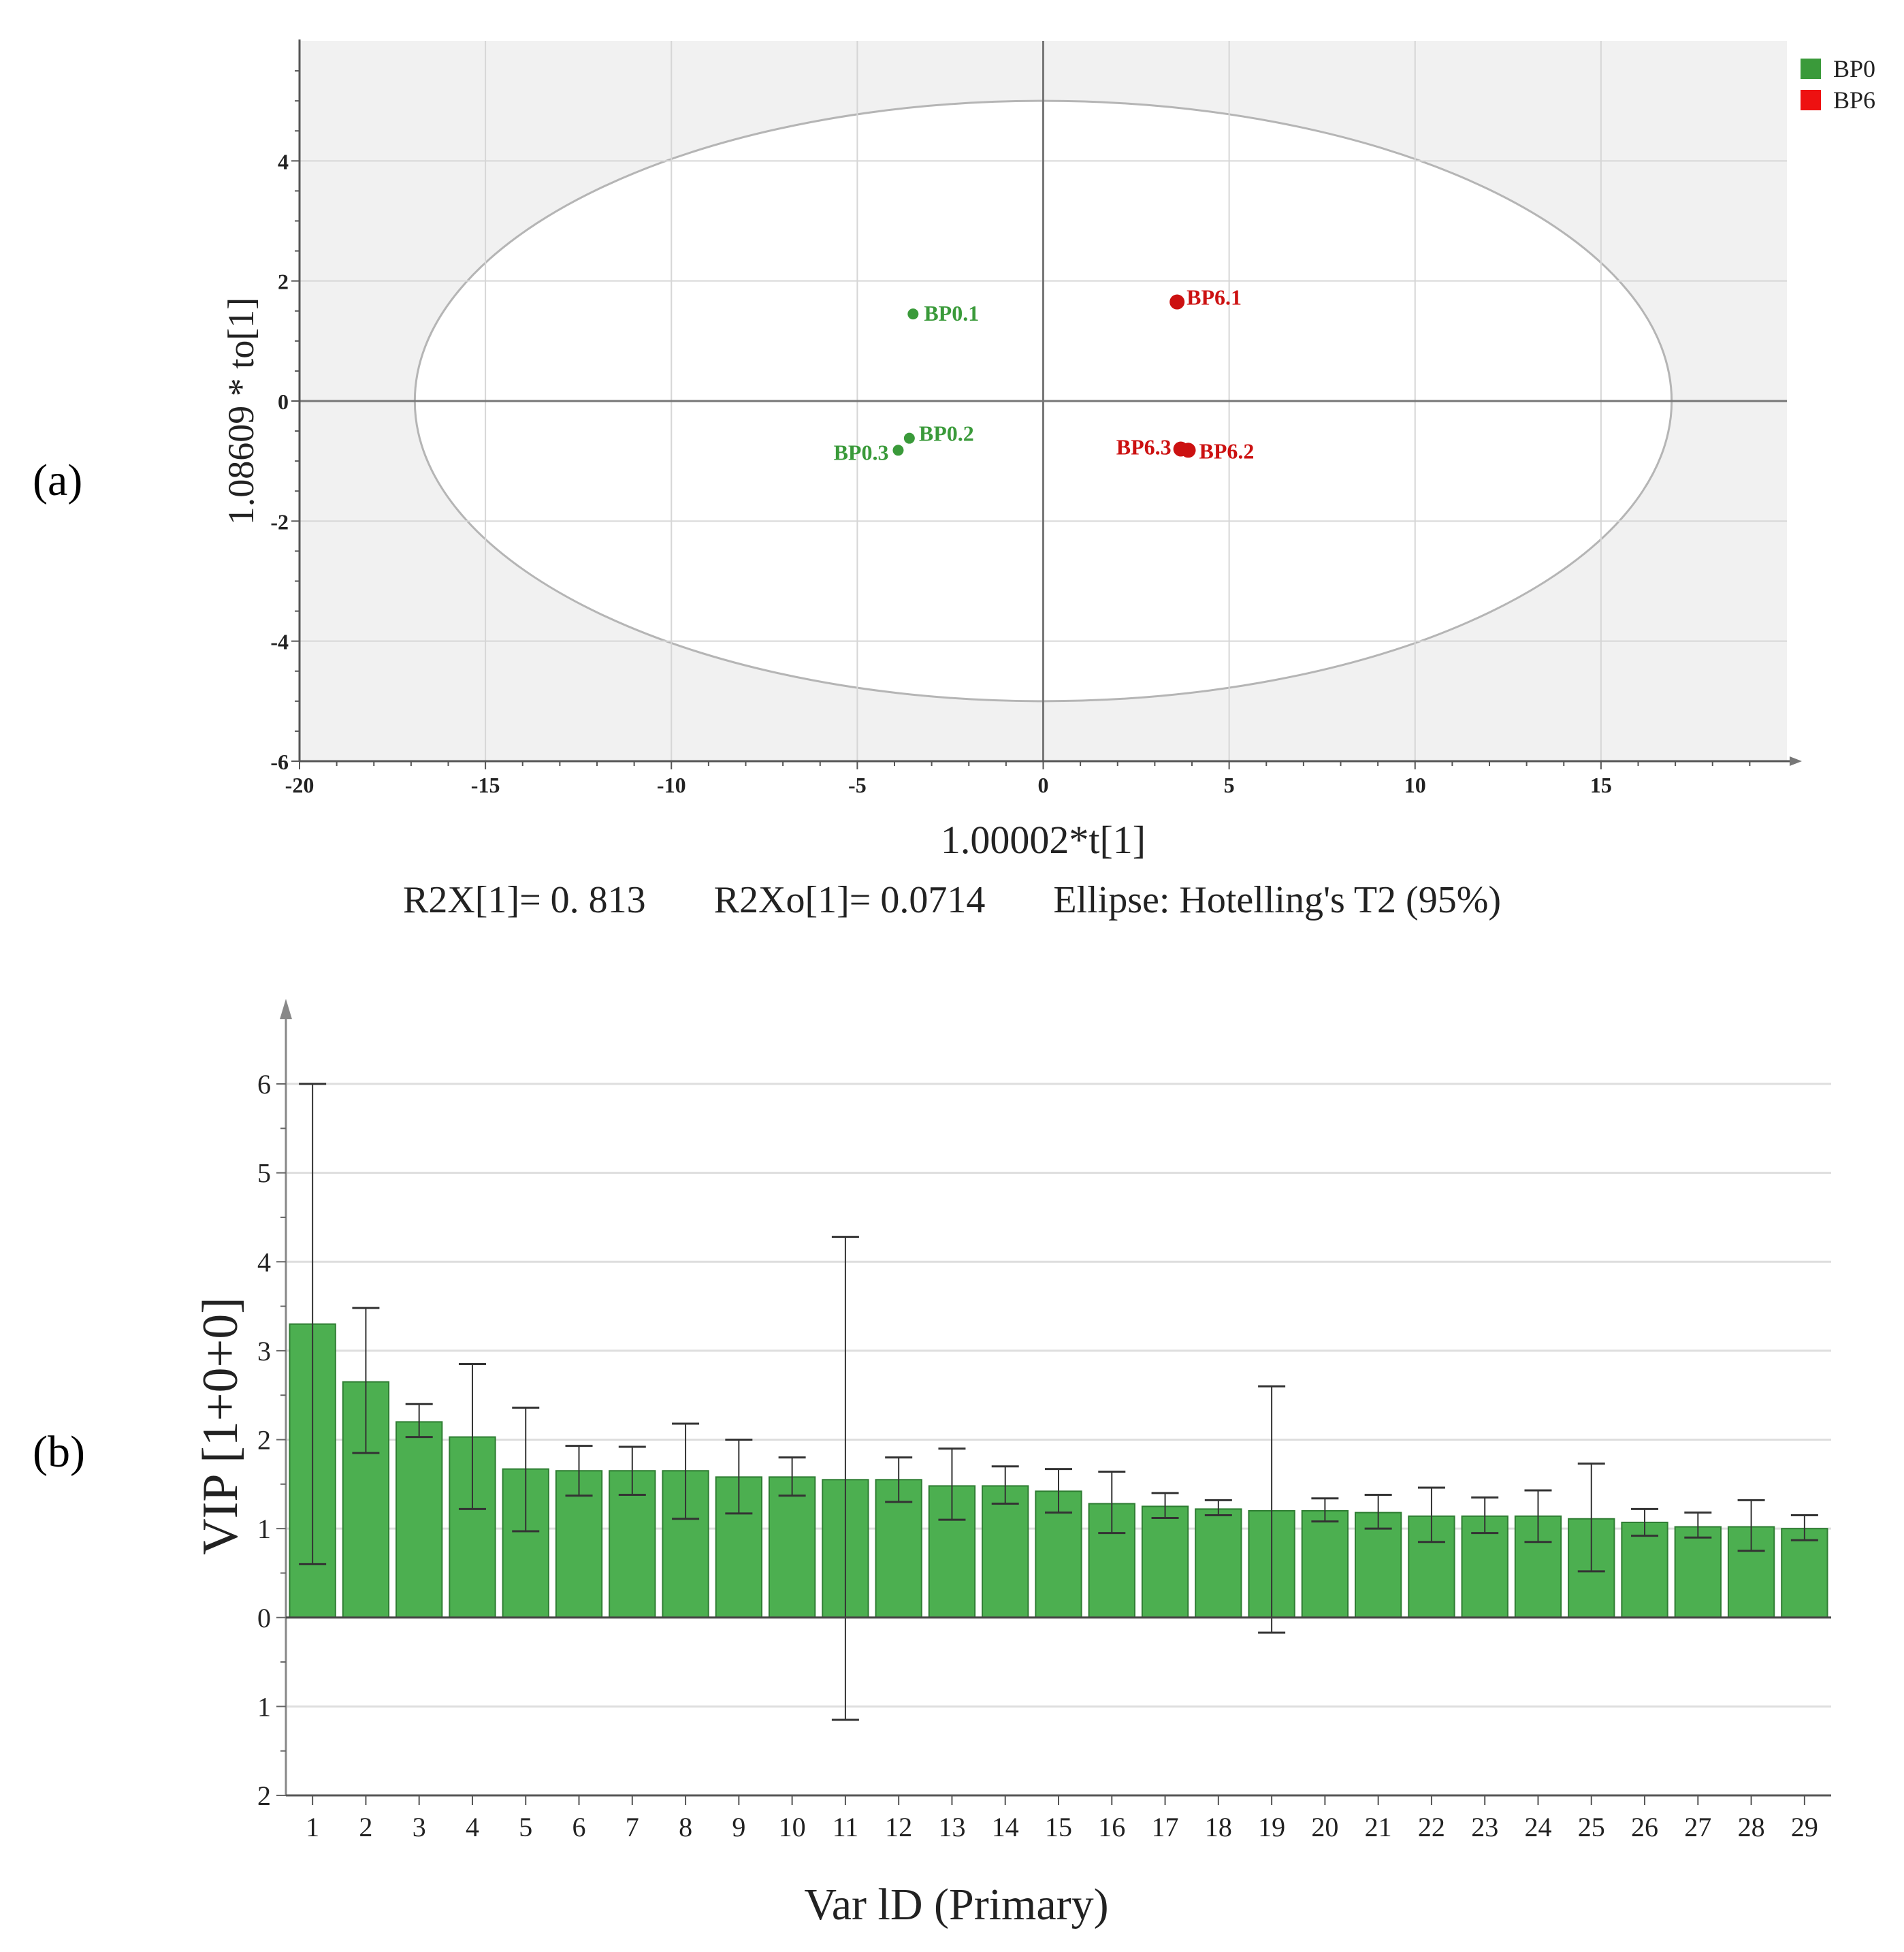  What do you see at coordinates (1227, 450) in the screenshot?
I see `point-label: BP6.2` at bounding box center [1227, 450].